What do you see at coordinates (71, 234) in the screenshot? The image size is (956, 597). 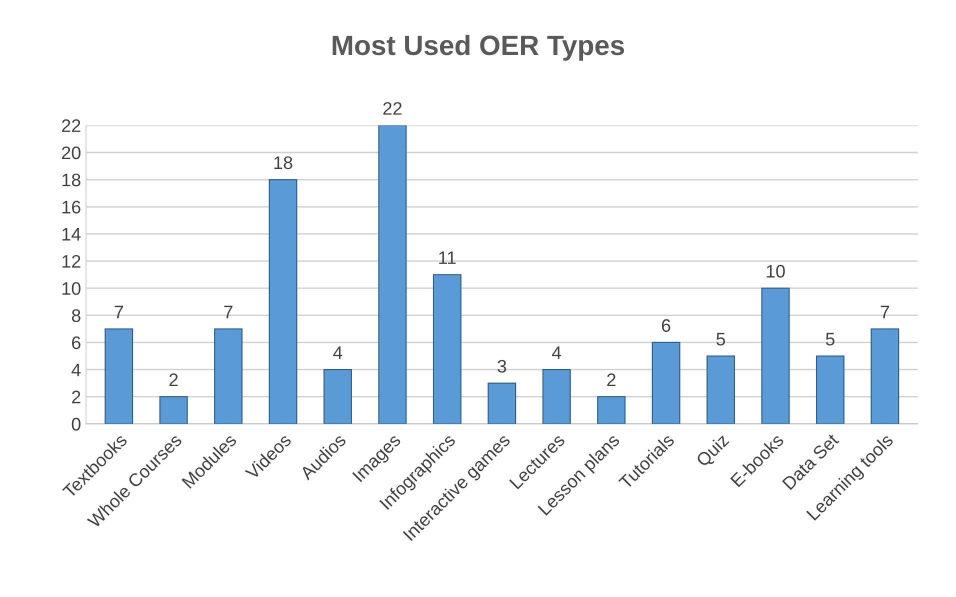 I see `y-tick-label: 14` at bounding box center [71, 234].